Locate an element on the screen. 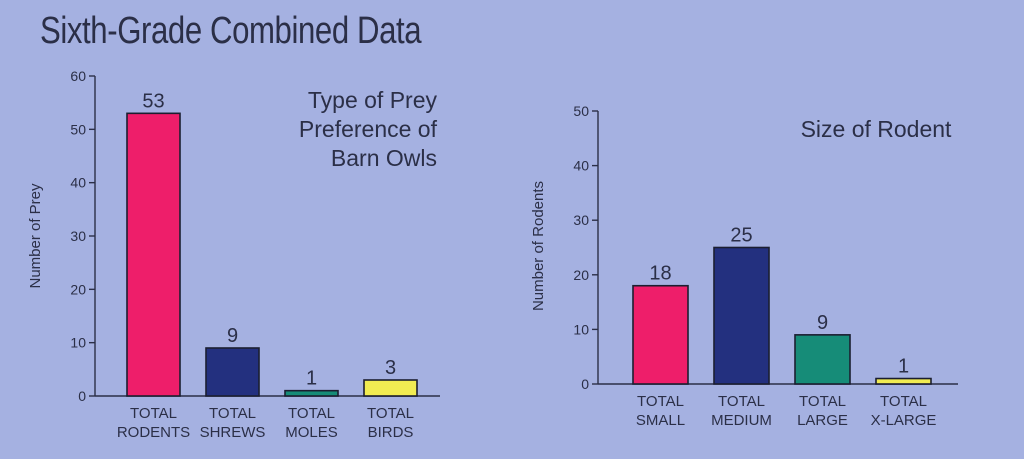 This screenshot has height=459, width=1024. data-label: 18 is located at coordinates (660, 274).